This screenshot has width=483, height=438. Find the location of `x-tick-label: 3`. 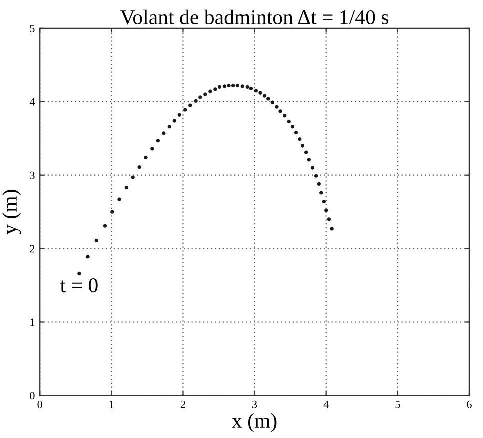

x-tick-label: 3 is located at coordinates (255, 404).